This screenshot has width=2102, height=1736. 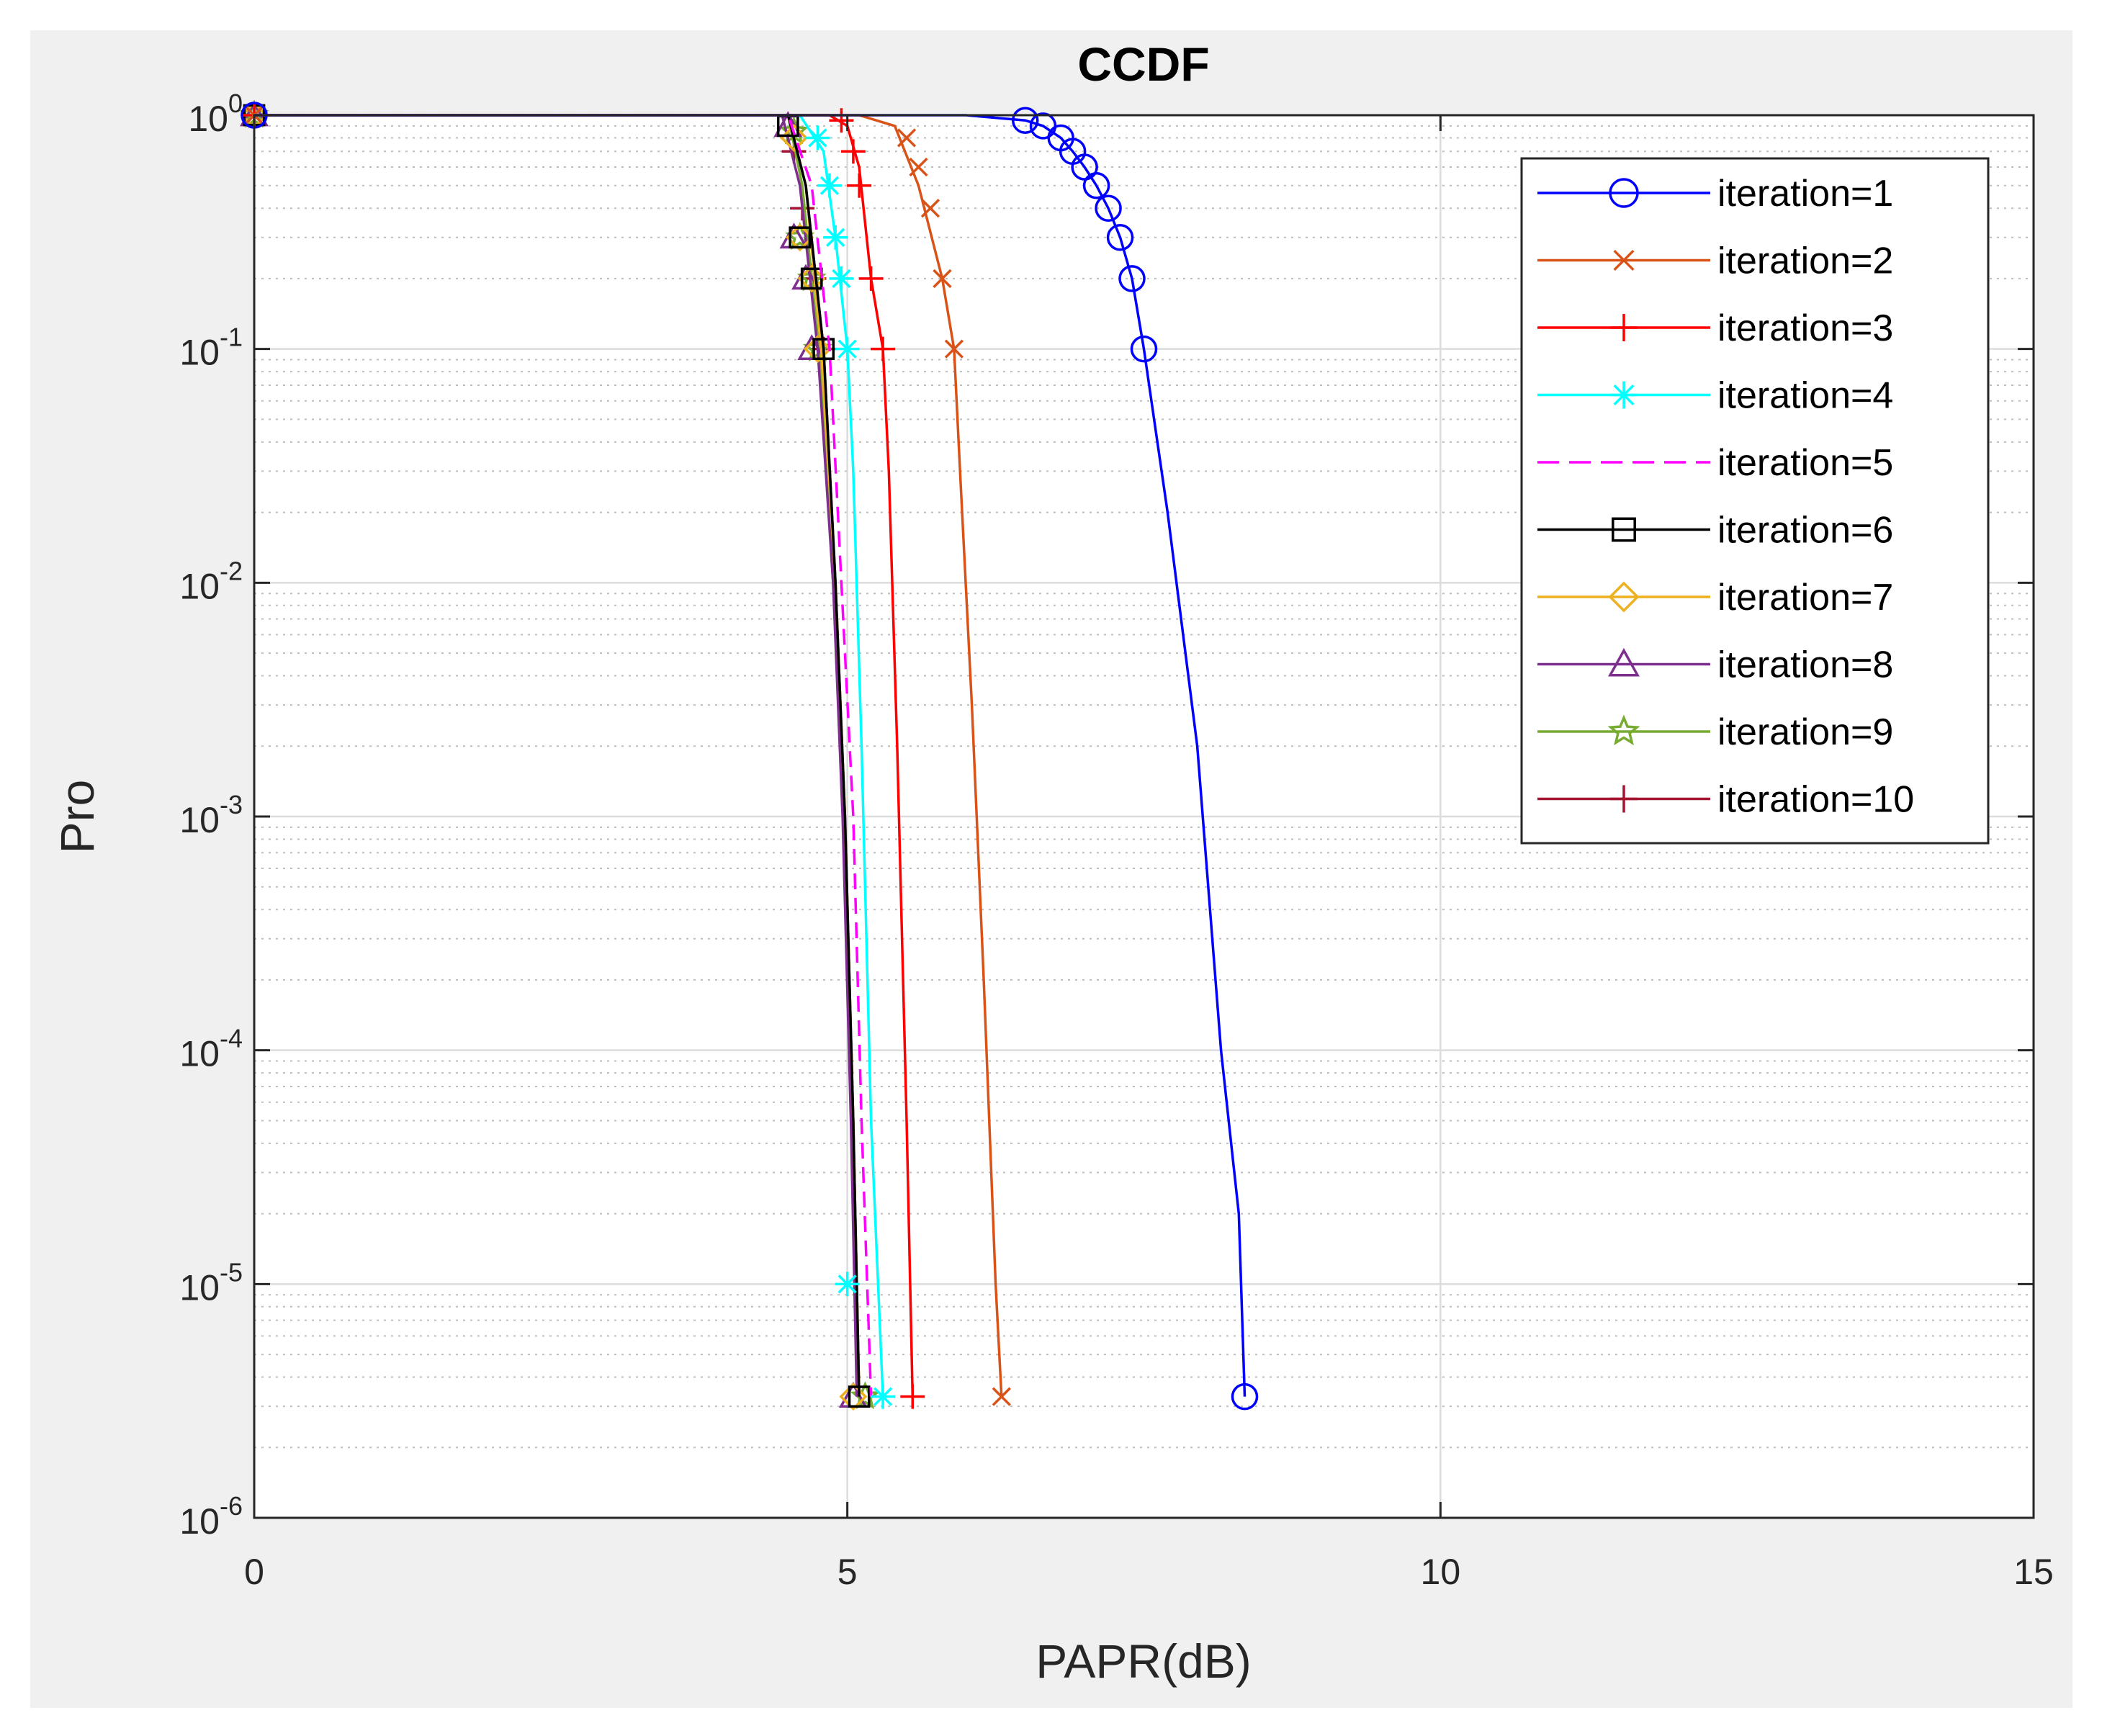 I want to click on legend-entry: iteration=9, so click(x=1715, y=732).